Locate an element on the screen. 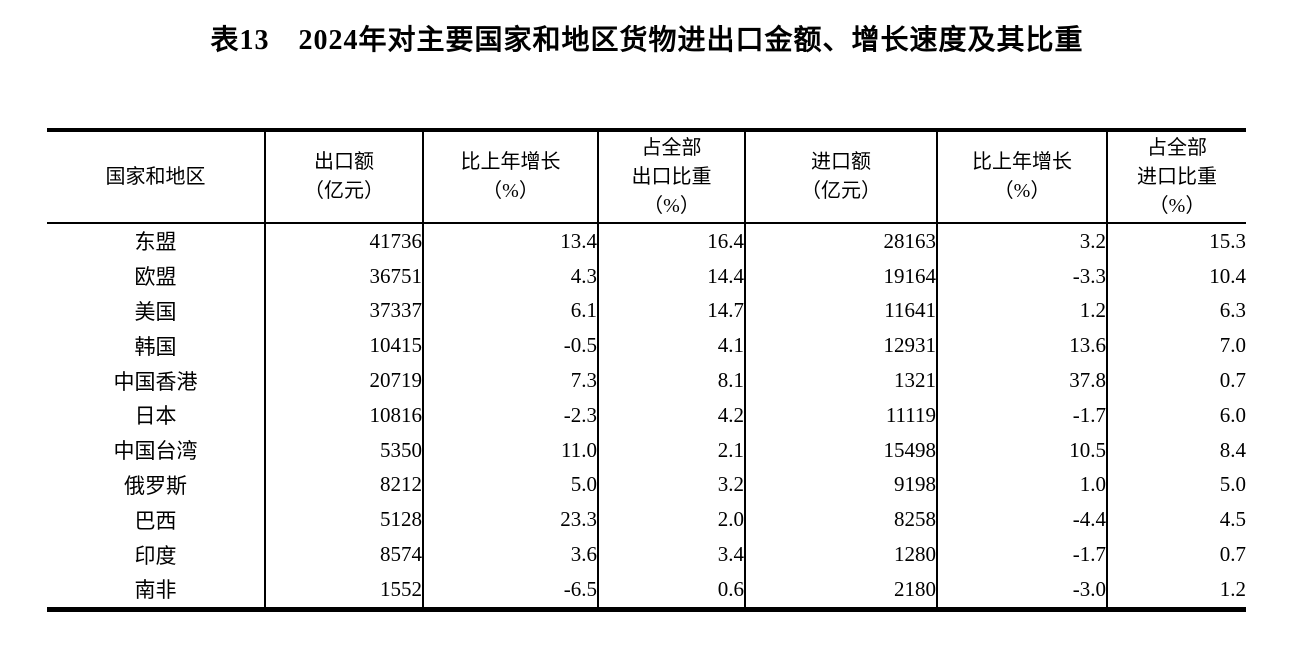 This screenshot has height=651, width=1294. value-cell-export-value: 8574 is located at coordinates (343, 554).